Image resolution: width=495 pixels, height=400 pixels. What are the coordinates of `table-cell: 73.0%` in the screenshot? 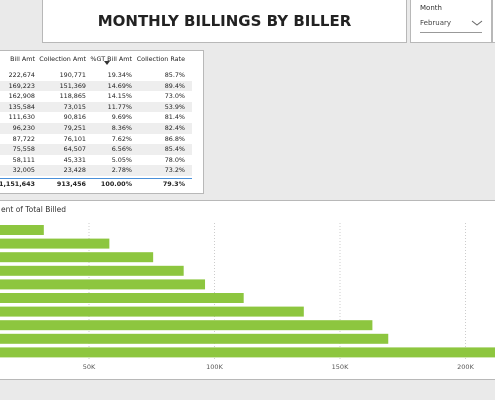 It's located at (174, 96).